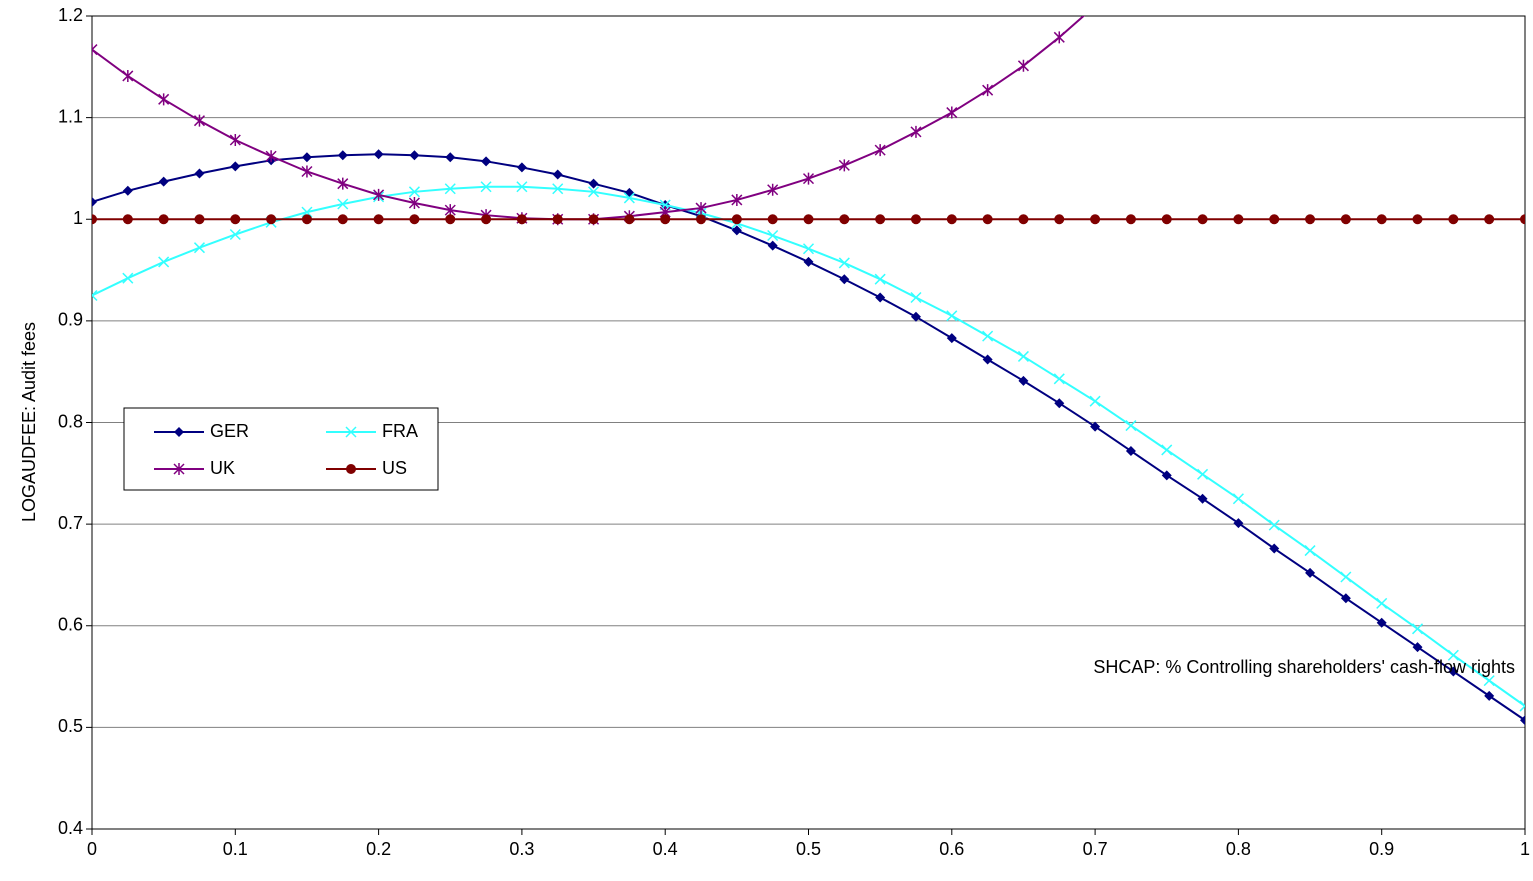  I want to click on y-tick-label: 1, so click(78, 218).